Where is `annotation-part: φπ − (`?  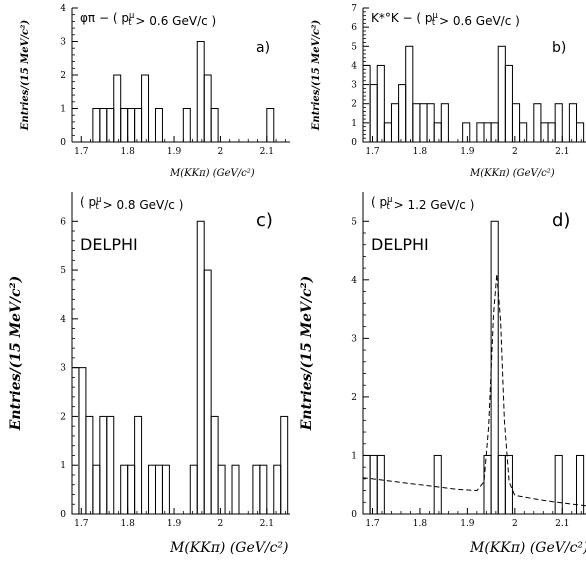 annotation-part: φπ − ( is located at coordinates (100, 18).